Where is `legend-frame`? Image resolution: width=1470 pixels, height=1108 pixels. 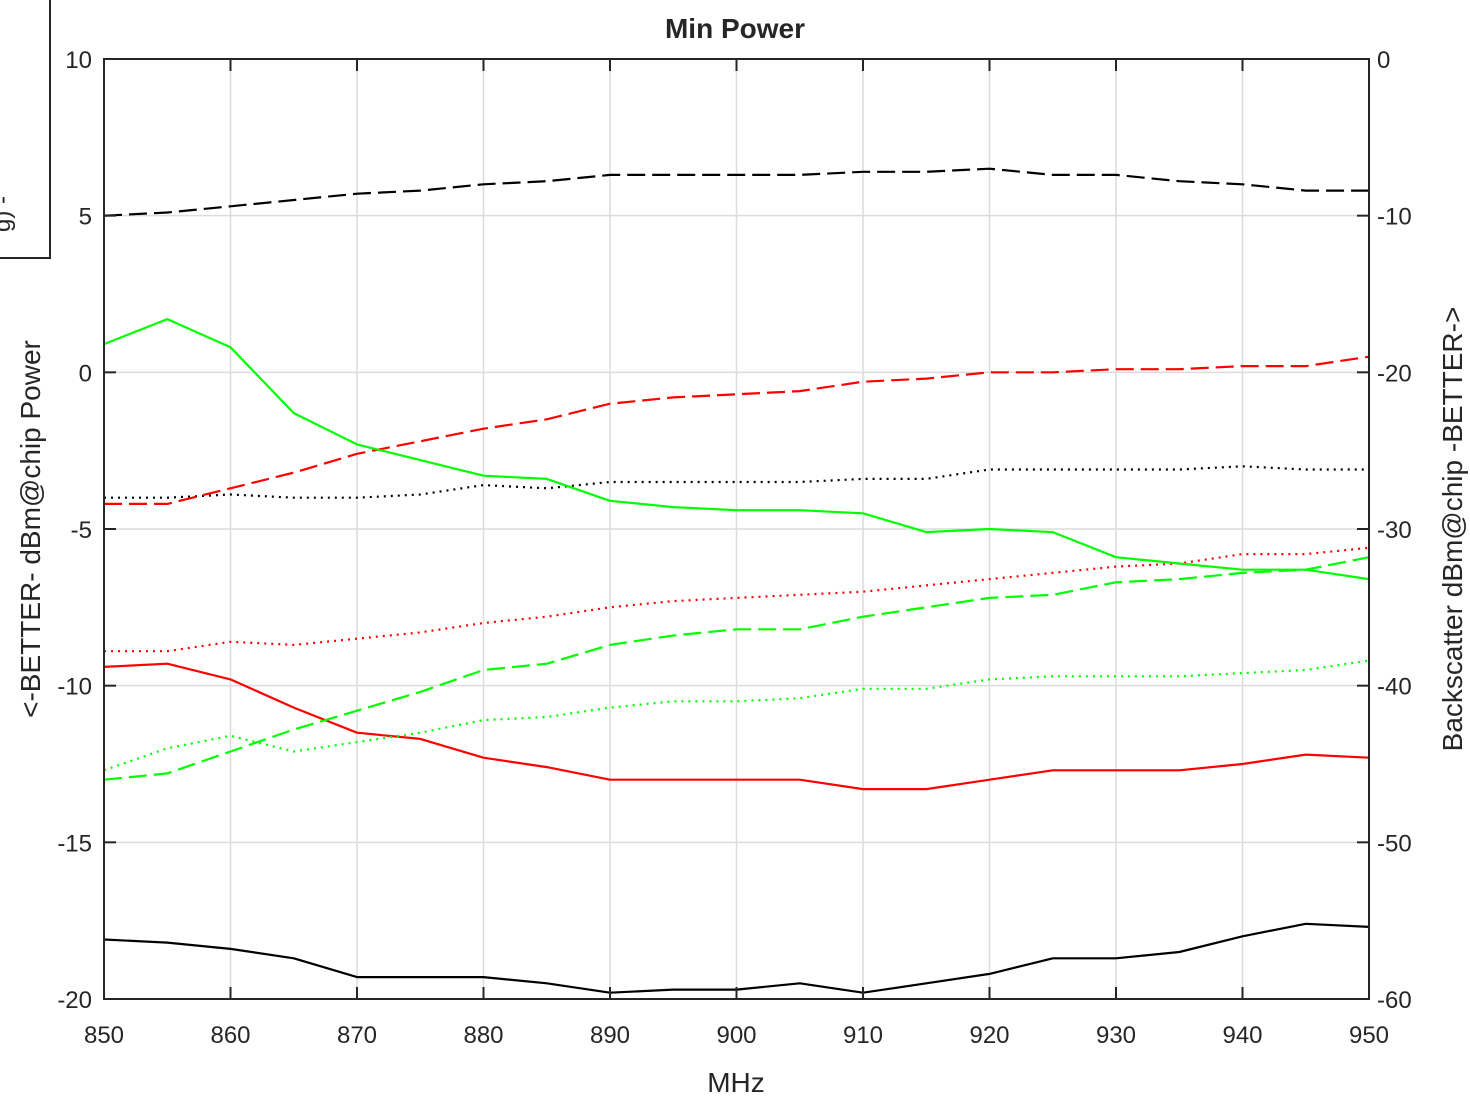
legend-frame is located at coordinates (25, 129).